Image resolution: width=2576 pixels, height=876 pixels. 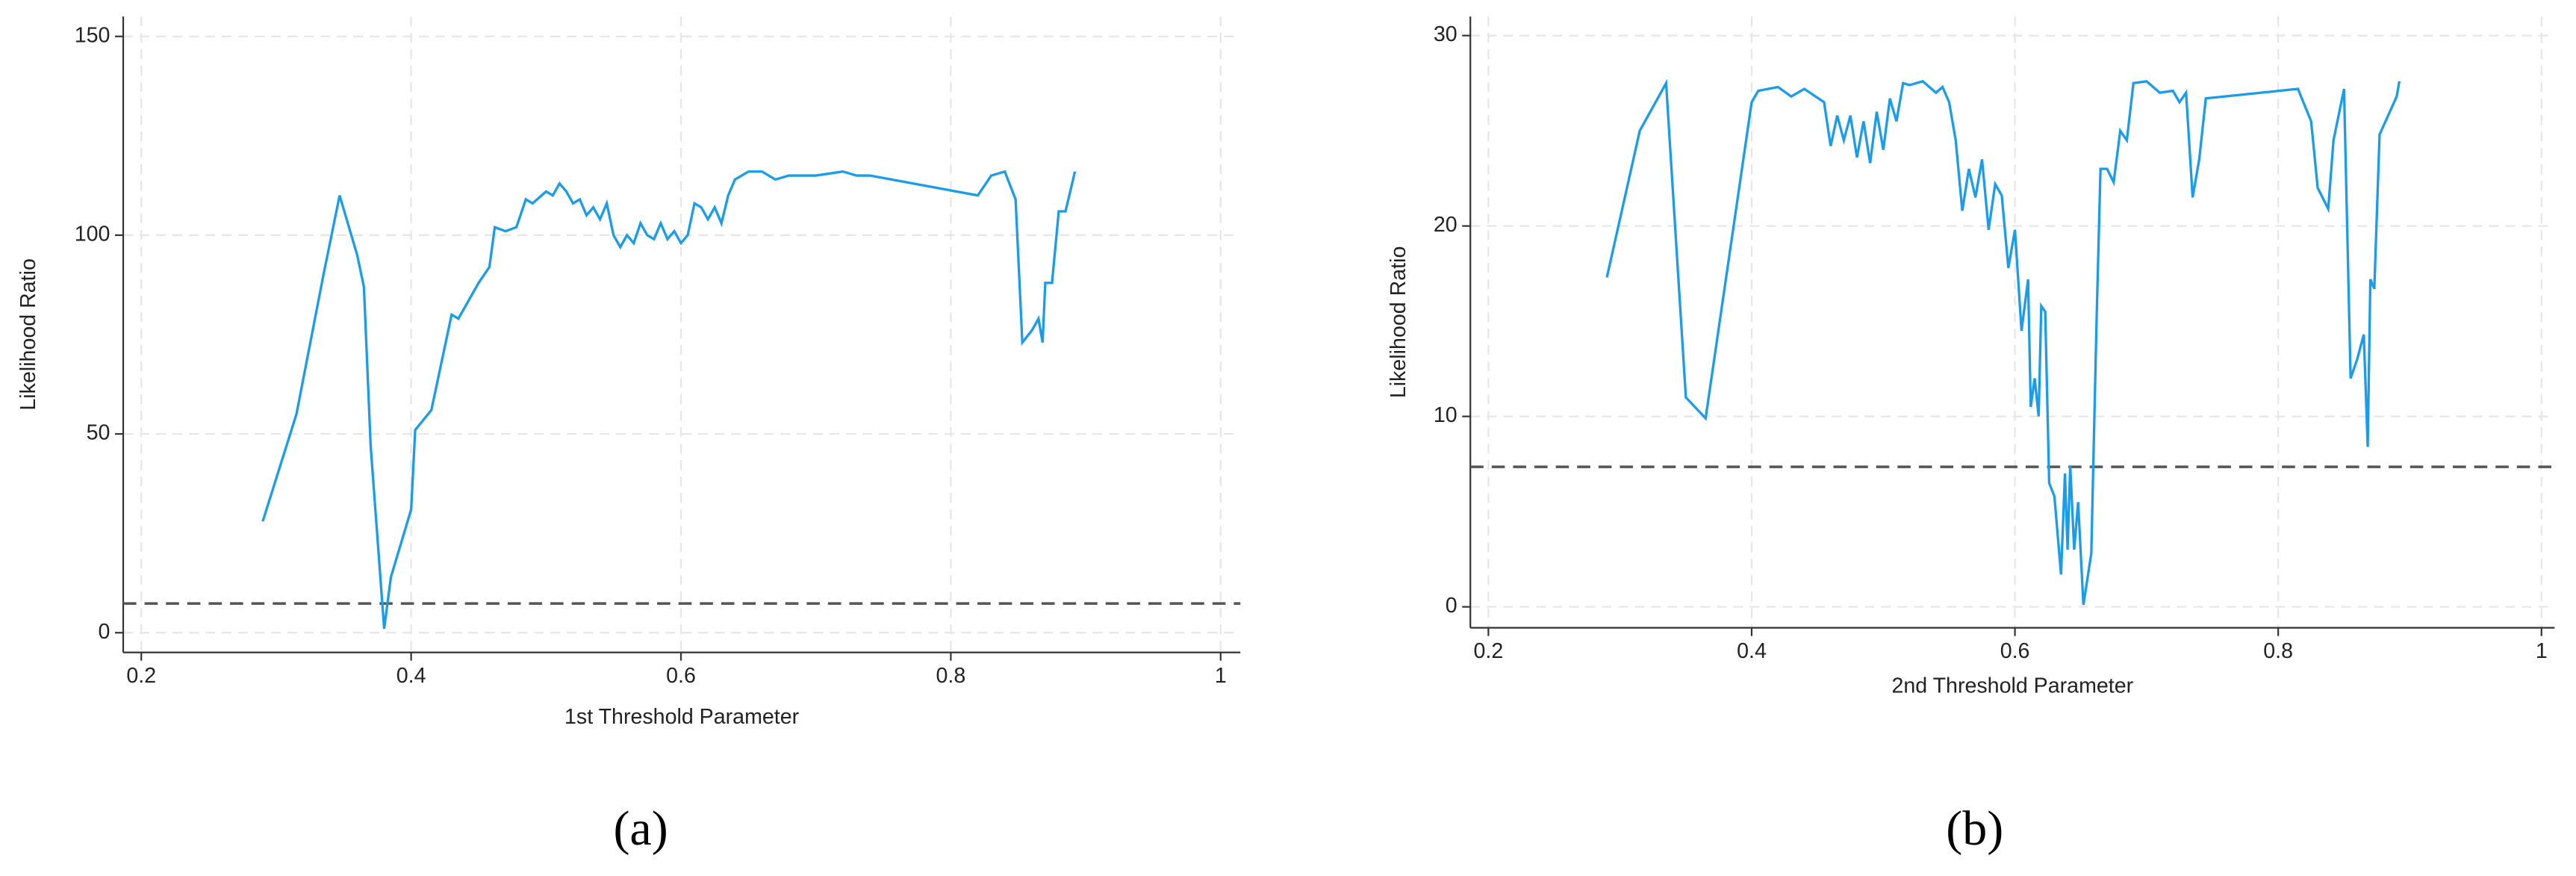 What do you see at coordinates (93, 35) in the screenshot?
I see `y-tick-label: 150` at bounding box center [93, 35].